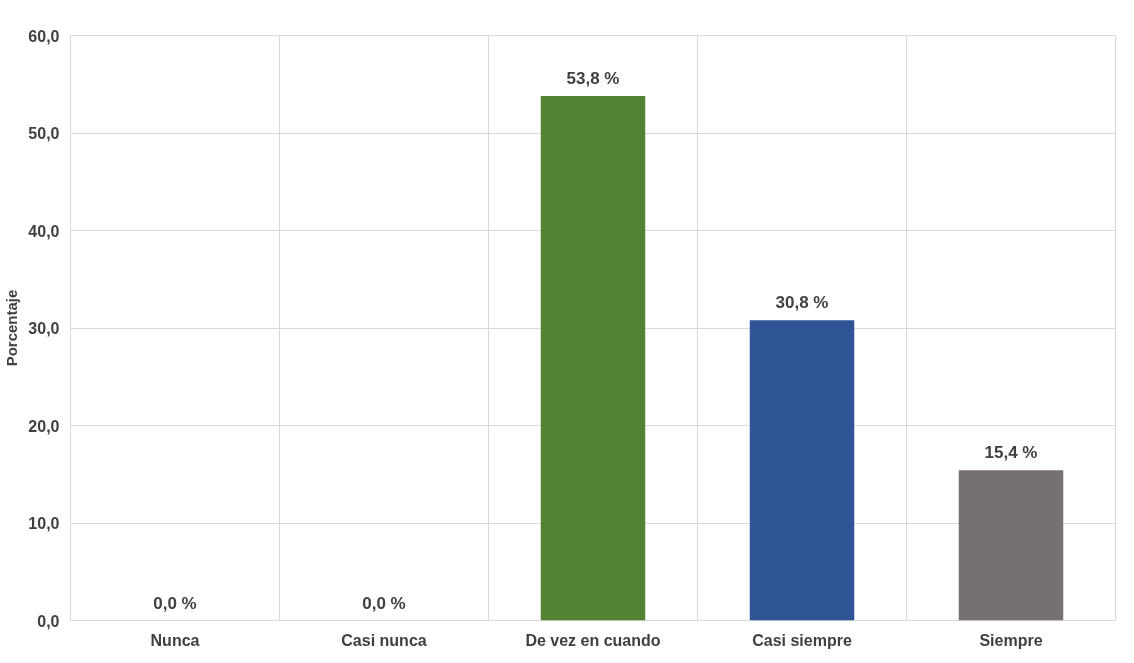 This screenshot has height=663, width=1134. Describe the element at coordinates (44, 231) in the screenshot. I see `y-tick-label: 40,0` at that location.